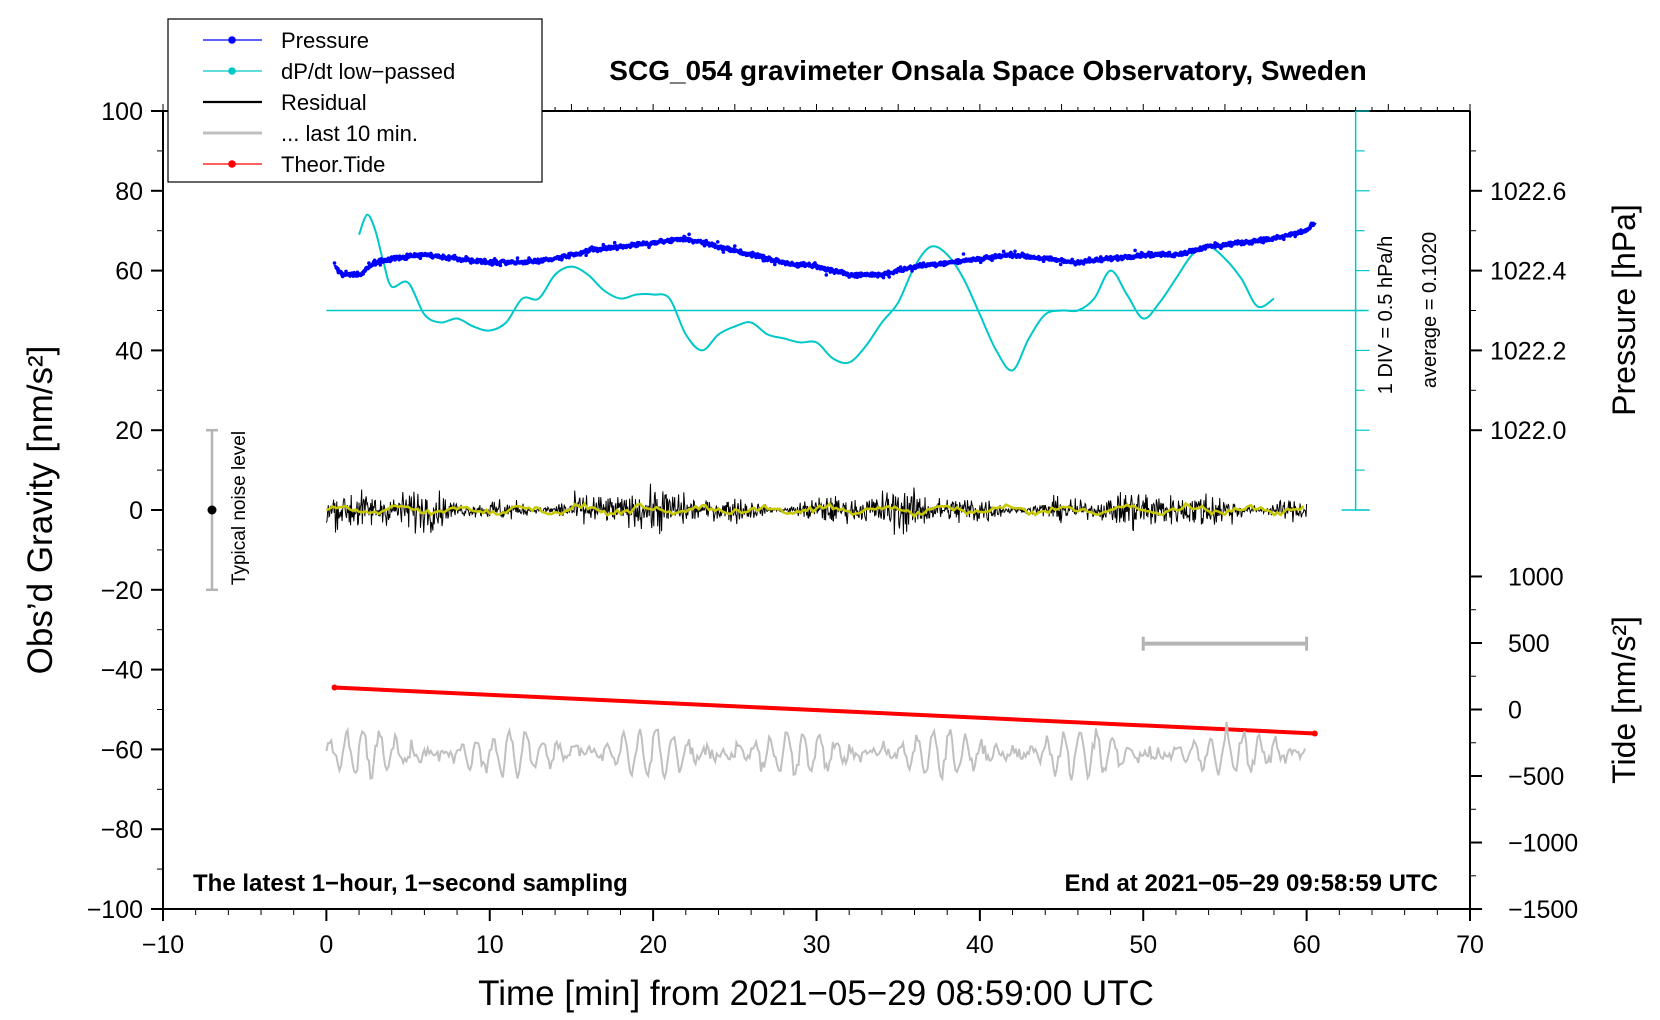 The width and height of the screenshot is (1660, 1020). Describe the element at coordinates (490, 945) in the screenshot. I see `x-tick-label: 10` at that location.